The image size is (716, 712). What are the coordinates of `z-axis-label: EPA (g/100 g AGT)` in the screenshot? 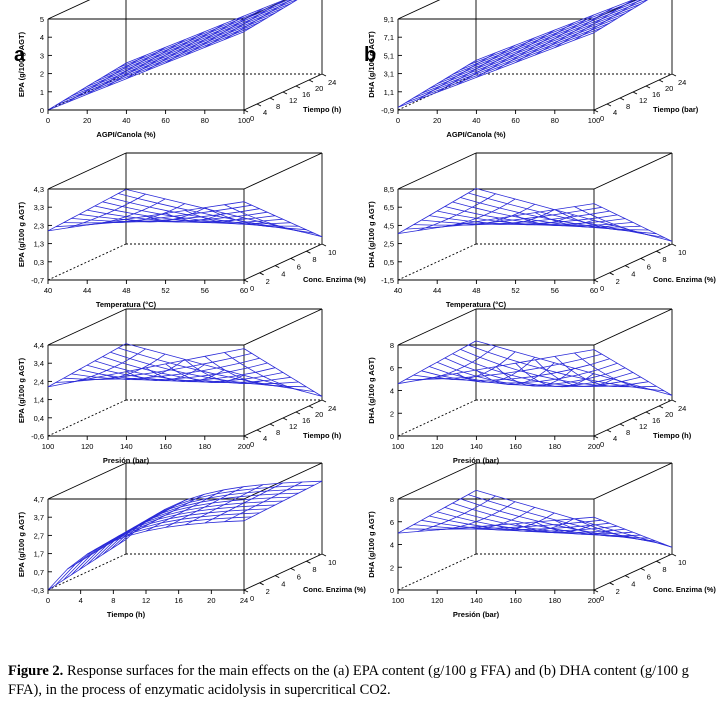 It's located at (21, 234).